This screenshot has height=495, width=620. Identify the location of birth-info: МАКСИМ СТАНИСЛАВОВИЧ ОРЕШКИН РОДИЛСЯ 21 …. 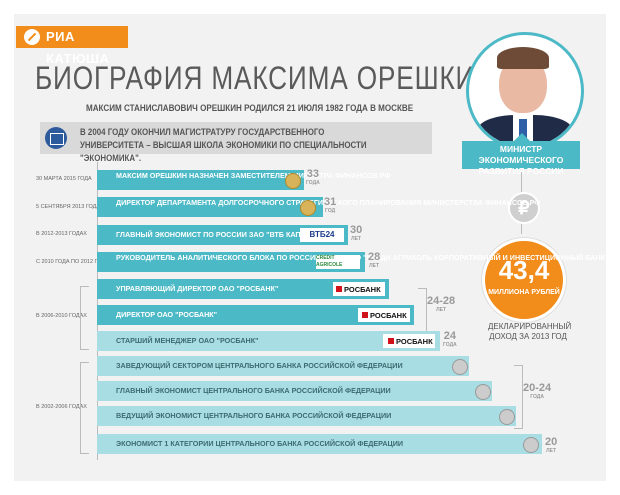
(250, 108).